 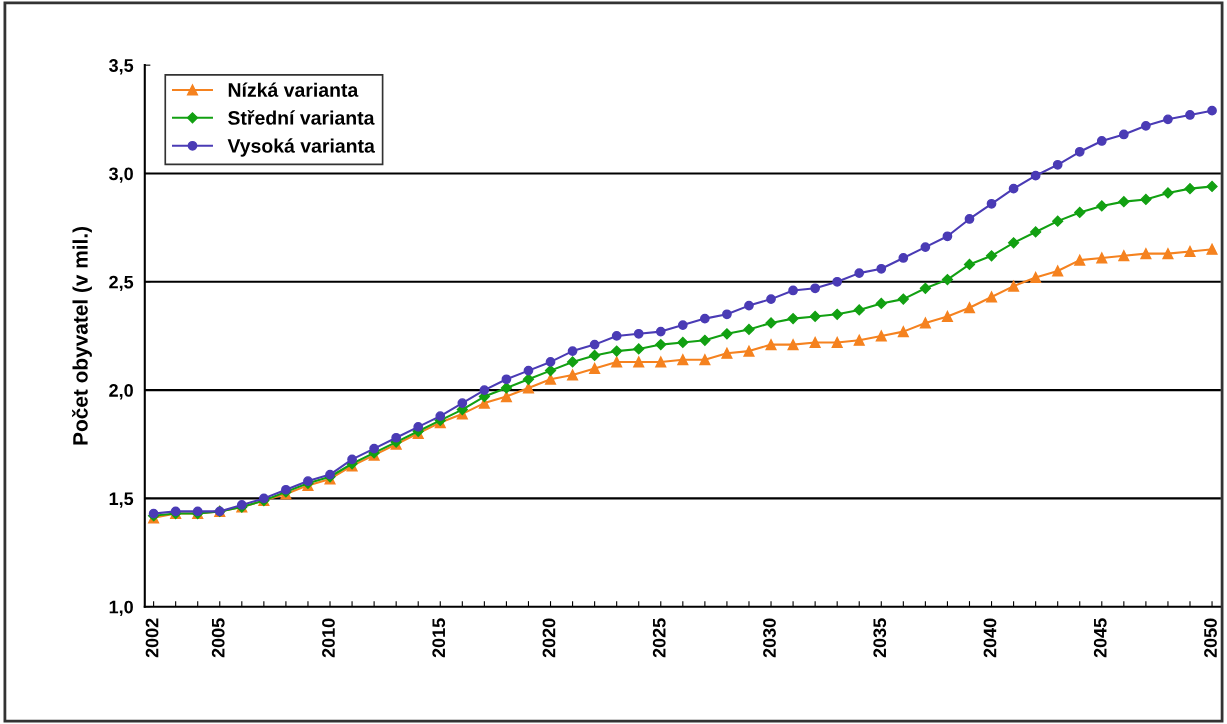 I want to click on x-tick-label: 2005, so click(x=218, y=638).